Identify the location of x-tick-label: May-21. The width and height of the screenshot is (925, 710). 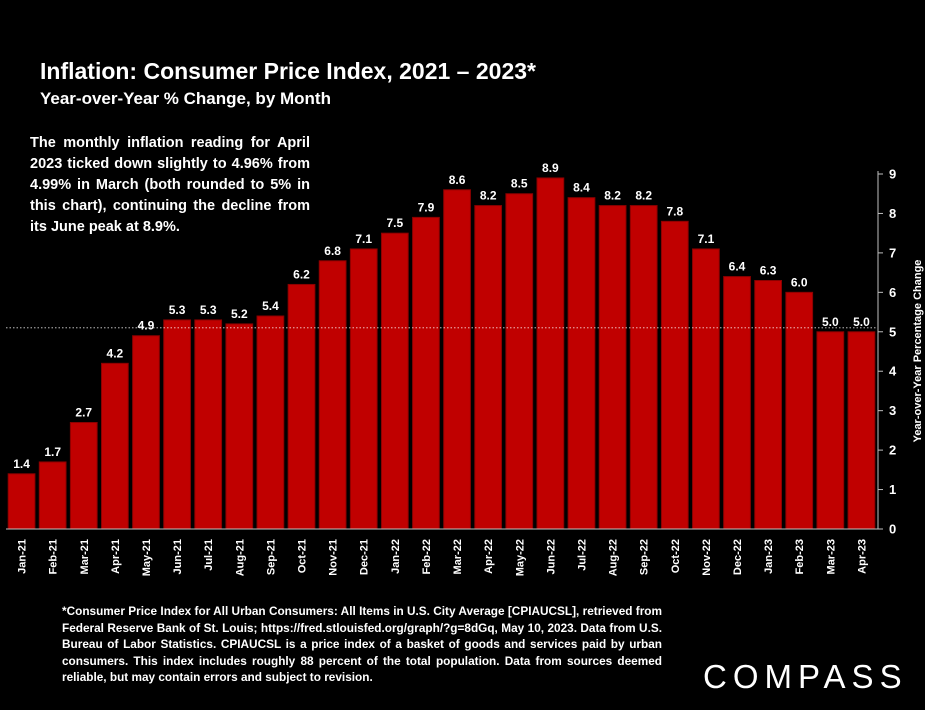
(147, 557).